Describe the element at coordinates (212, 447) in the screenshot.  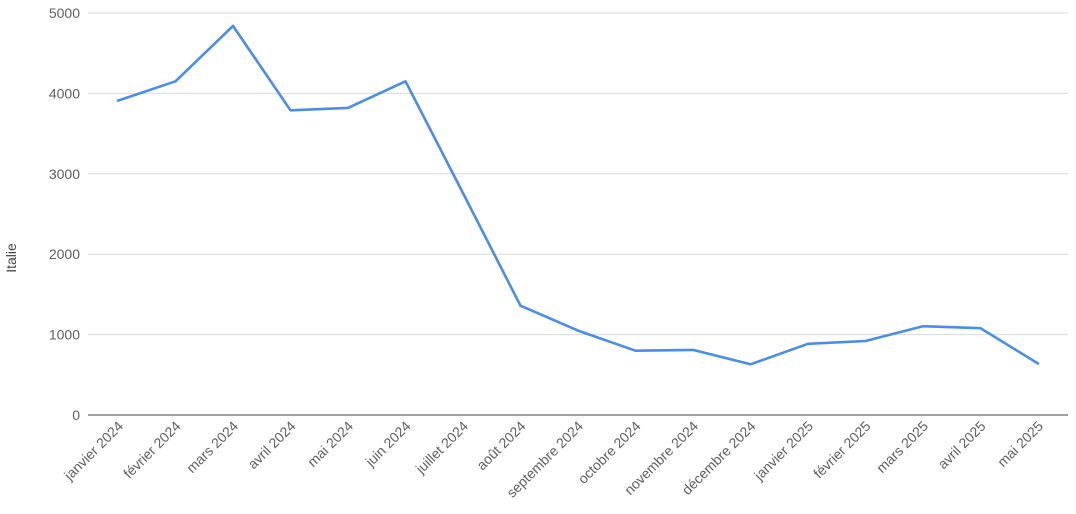
I see `x-tick-label: mars 2024` at that location.